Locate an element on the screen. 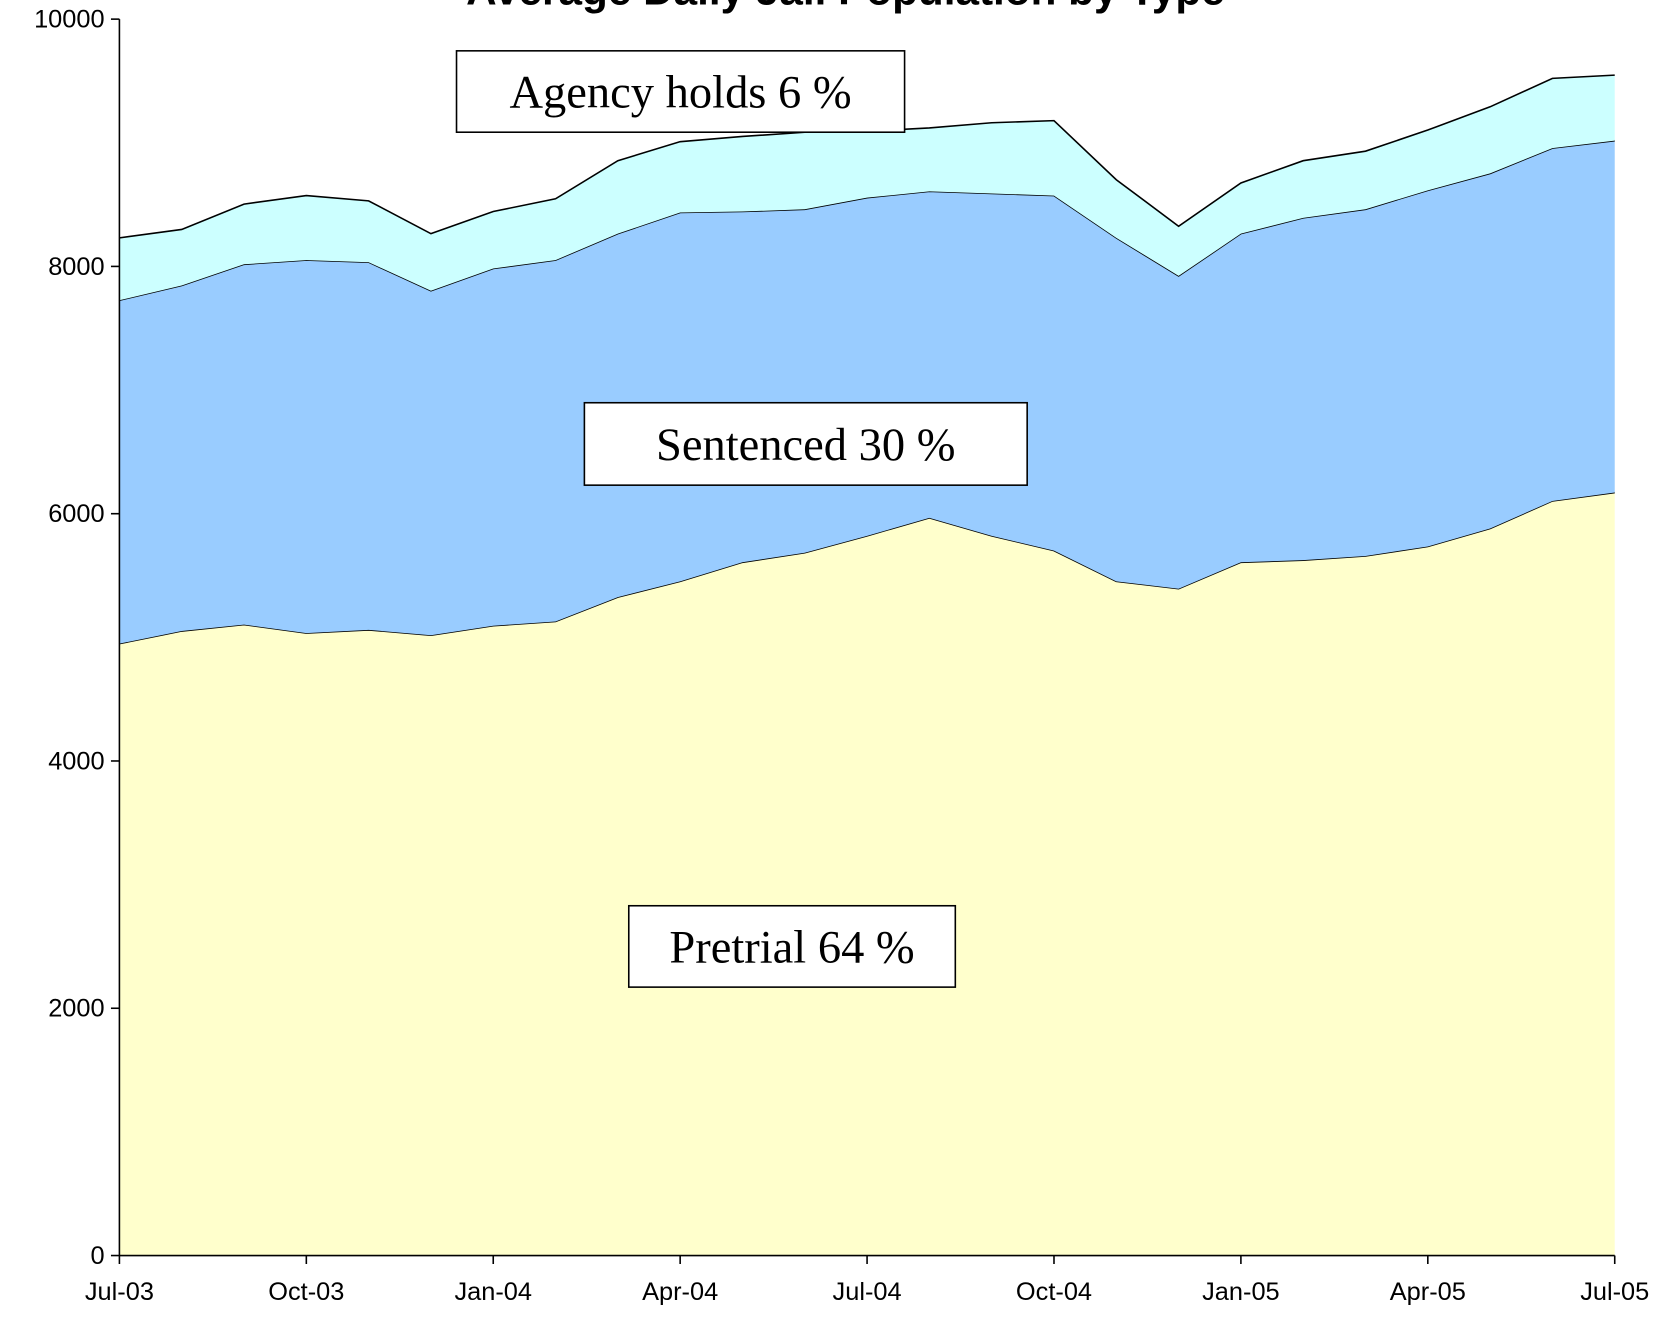 The image size is (1657, 1318). x-tick-label: Jan-04 is located at coordinates (493, 1292).